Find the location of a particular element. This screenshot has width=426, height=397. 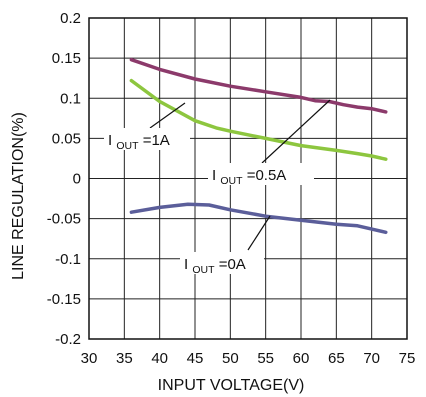

annotation-leader-1a is located at coordinates (167, 115).